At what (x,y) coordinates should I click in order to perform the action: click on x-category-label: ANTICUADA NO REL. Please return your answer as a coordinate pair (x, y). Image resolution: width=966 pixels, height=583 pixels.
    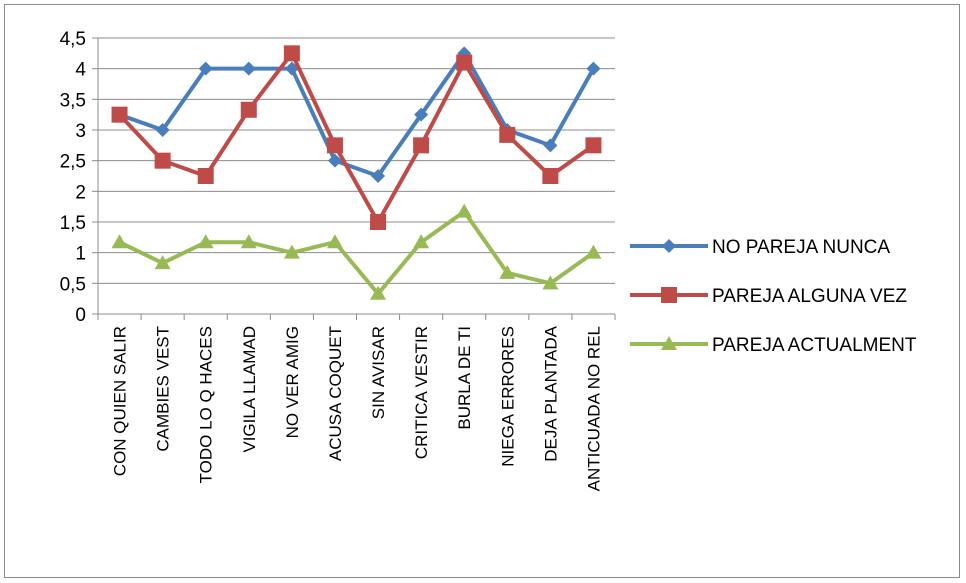
    Looking at the image, I should click on (593, 408).